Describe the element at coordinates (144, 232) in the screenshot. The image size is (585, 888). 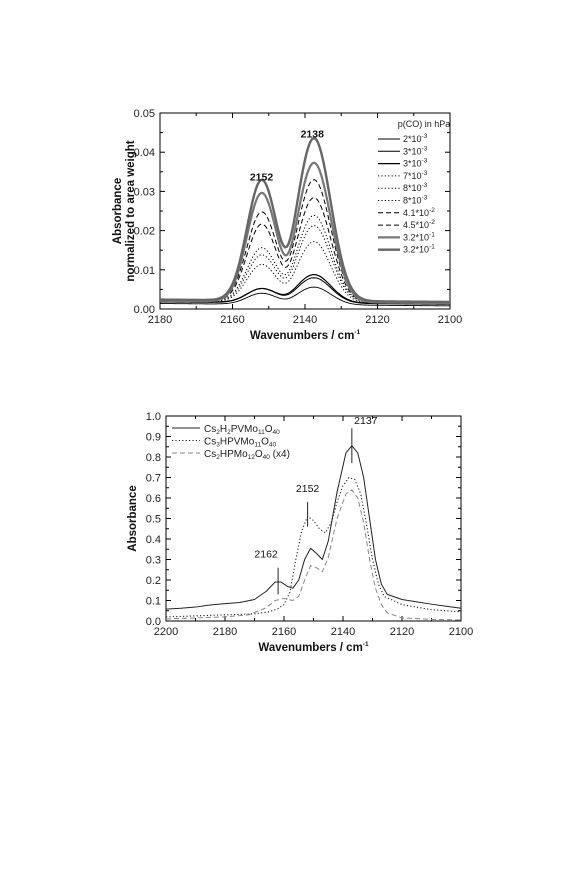
I see `y-tick-label: 0.02` at that location.